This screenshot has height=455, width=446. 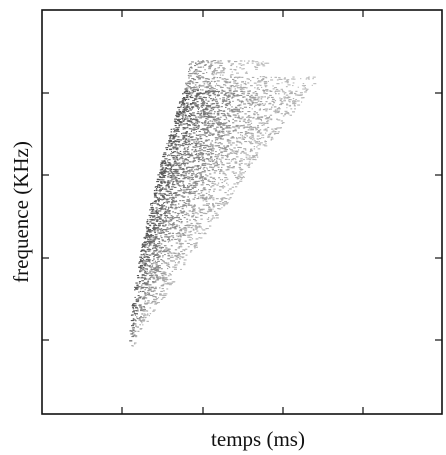 What do you see at coordinates (258, 439) in the screenshot?
I see `x-axis-label: temps (ms)` at bounding box center [258, 439].